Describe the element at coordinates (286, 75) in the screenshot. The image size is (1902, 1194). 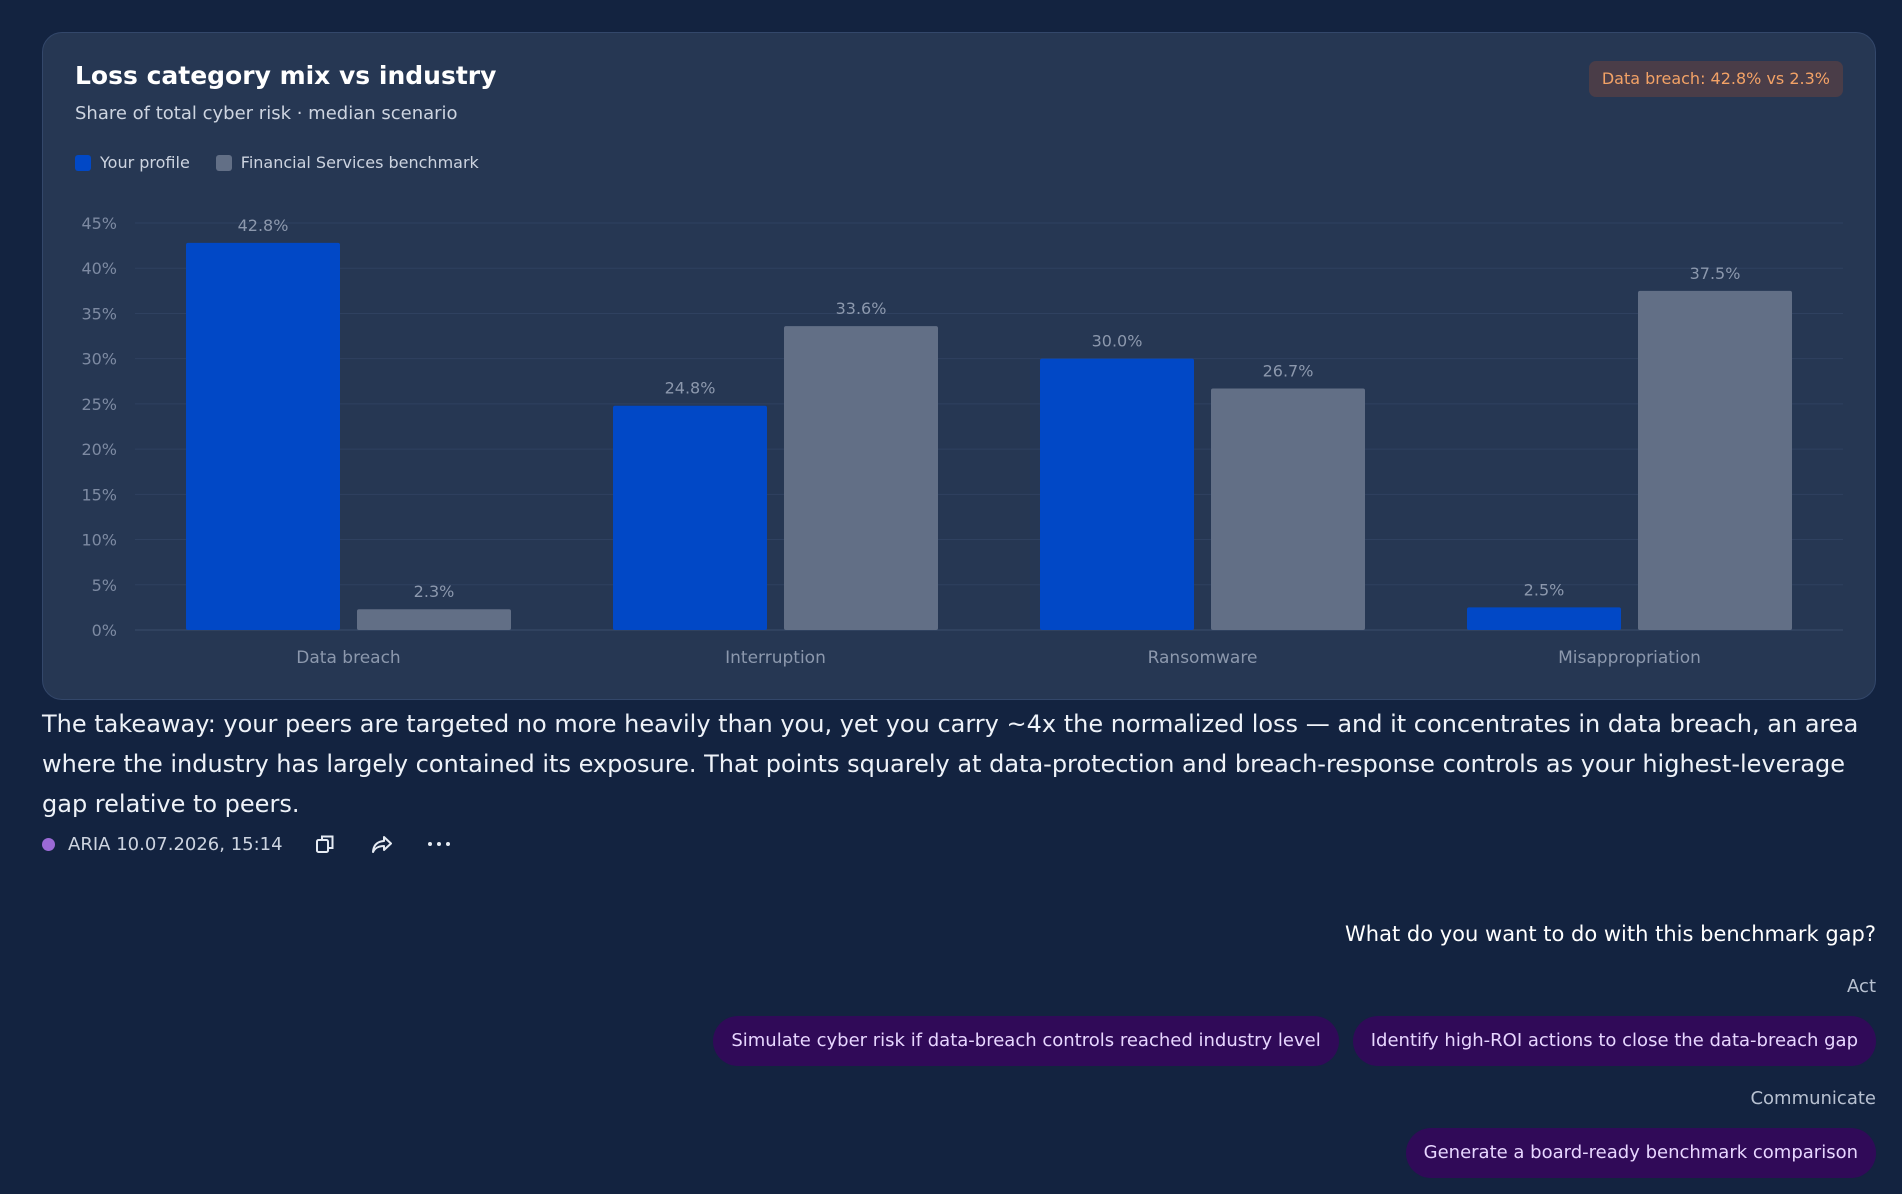
I see `chart-title: Loss category mix vs industry` at that location.